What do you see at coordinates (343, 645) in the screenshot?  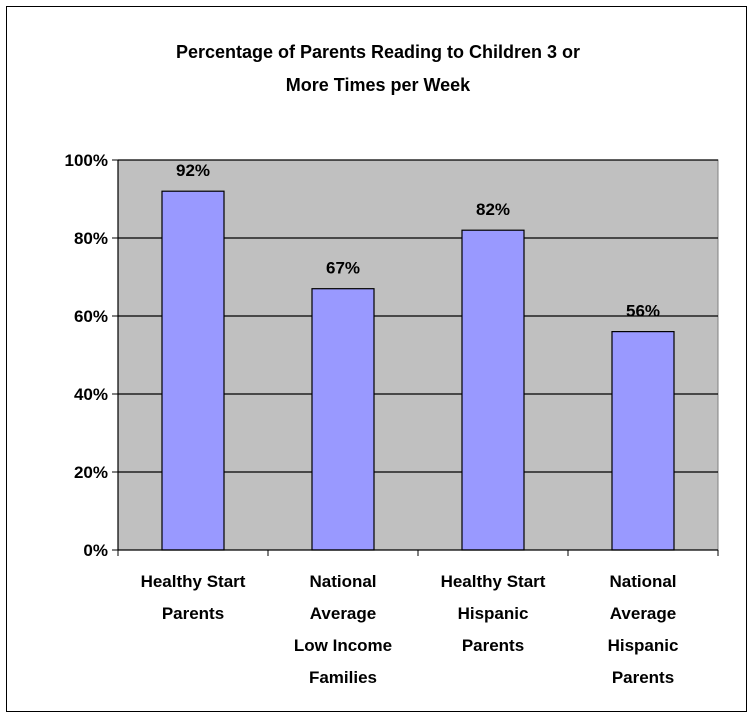 I see `x-tick-label: Low Income` at bounding box center [343, 645].